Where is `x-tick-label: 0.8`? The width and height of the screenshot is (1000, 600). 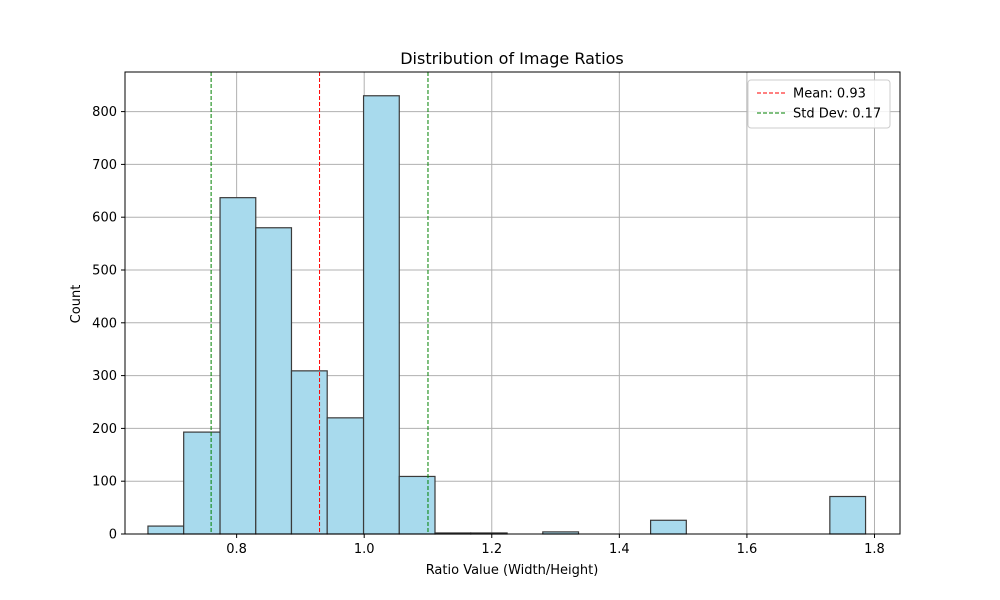 x-tick-label: 0.8 is located at coordinates (236, 549).